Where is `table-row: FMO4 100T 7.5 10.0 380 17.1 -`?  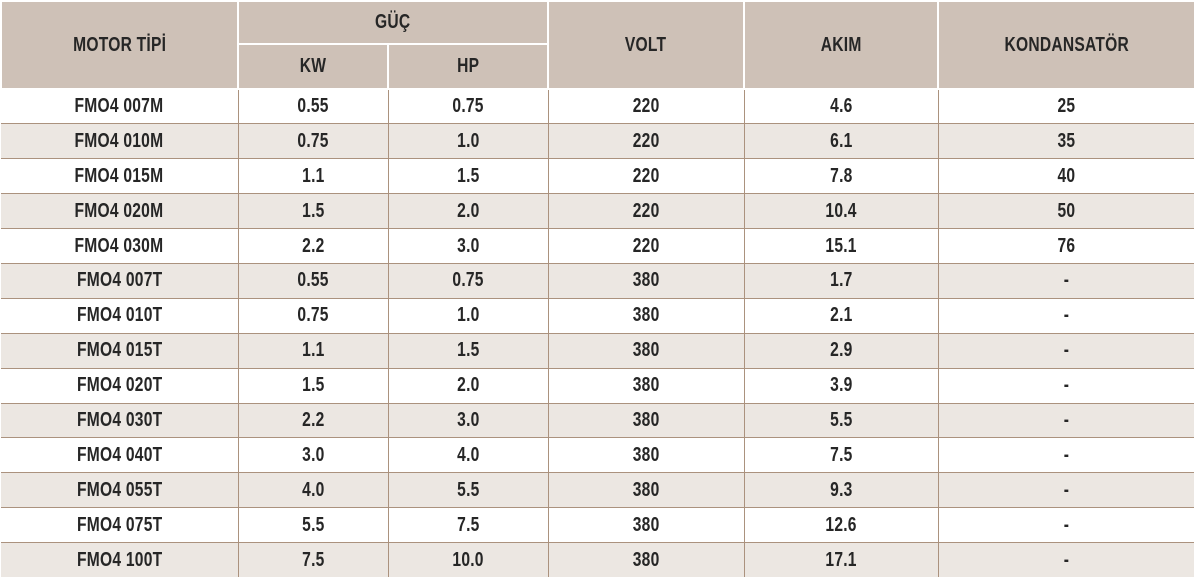 table-row: FMO4 100T 7.5 10.0 380 17.1 - is located at coordinates (597, 559).